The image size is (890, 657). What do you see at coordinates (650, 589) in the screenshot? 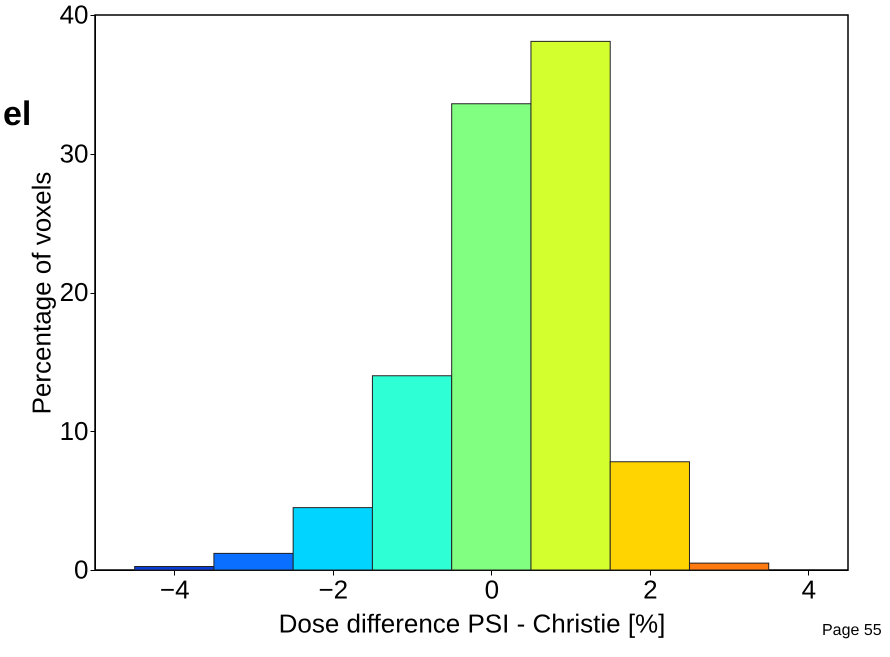
I see `x-tick-label: 2` at bounding box center [650, 589].